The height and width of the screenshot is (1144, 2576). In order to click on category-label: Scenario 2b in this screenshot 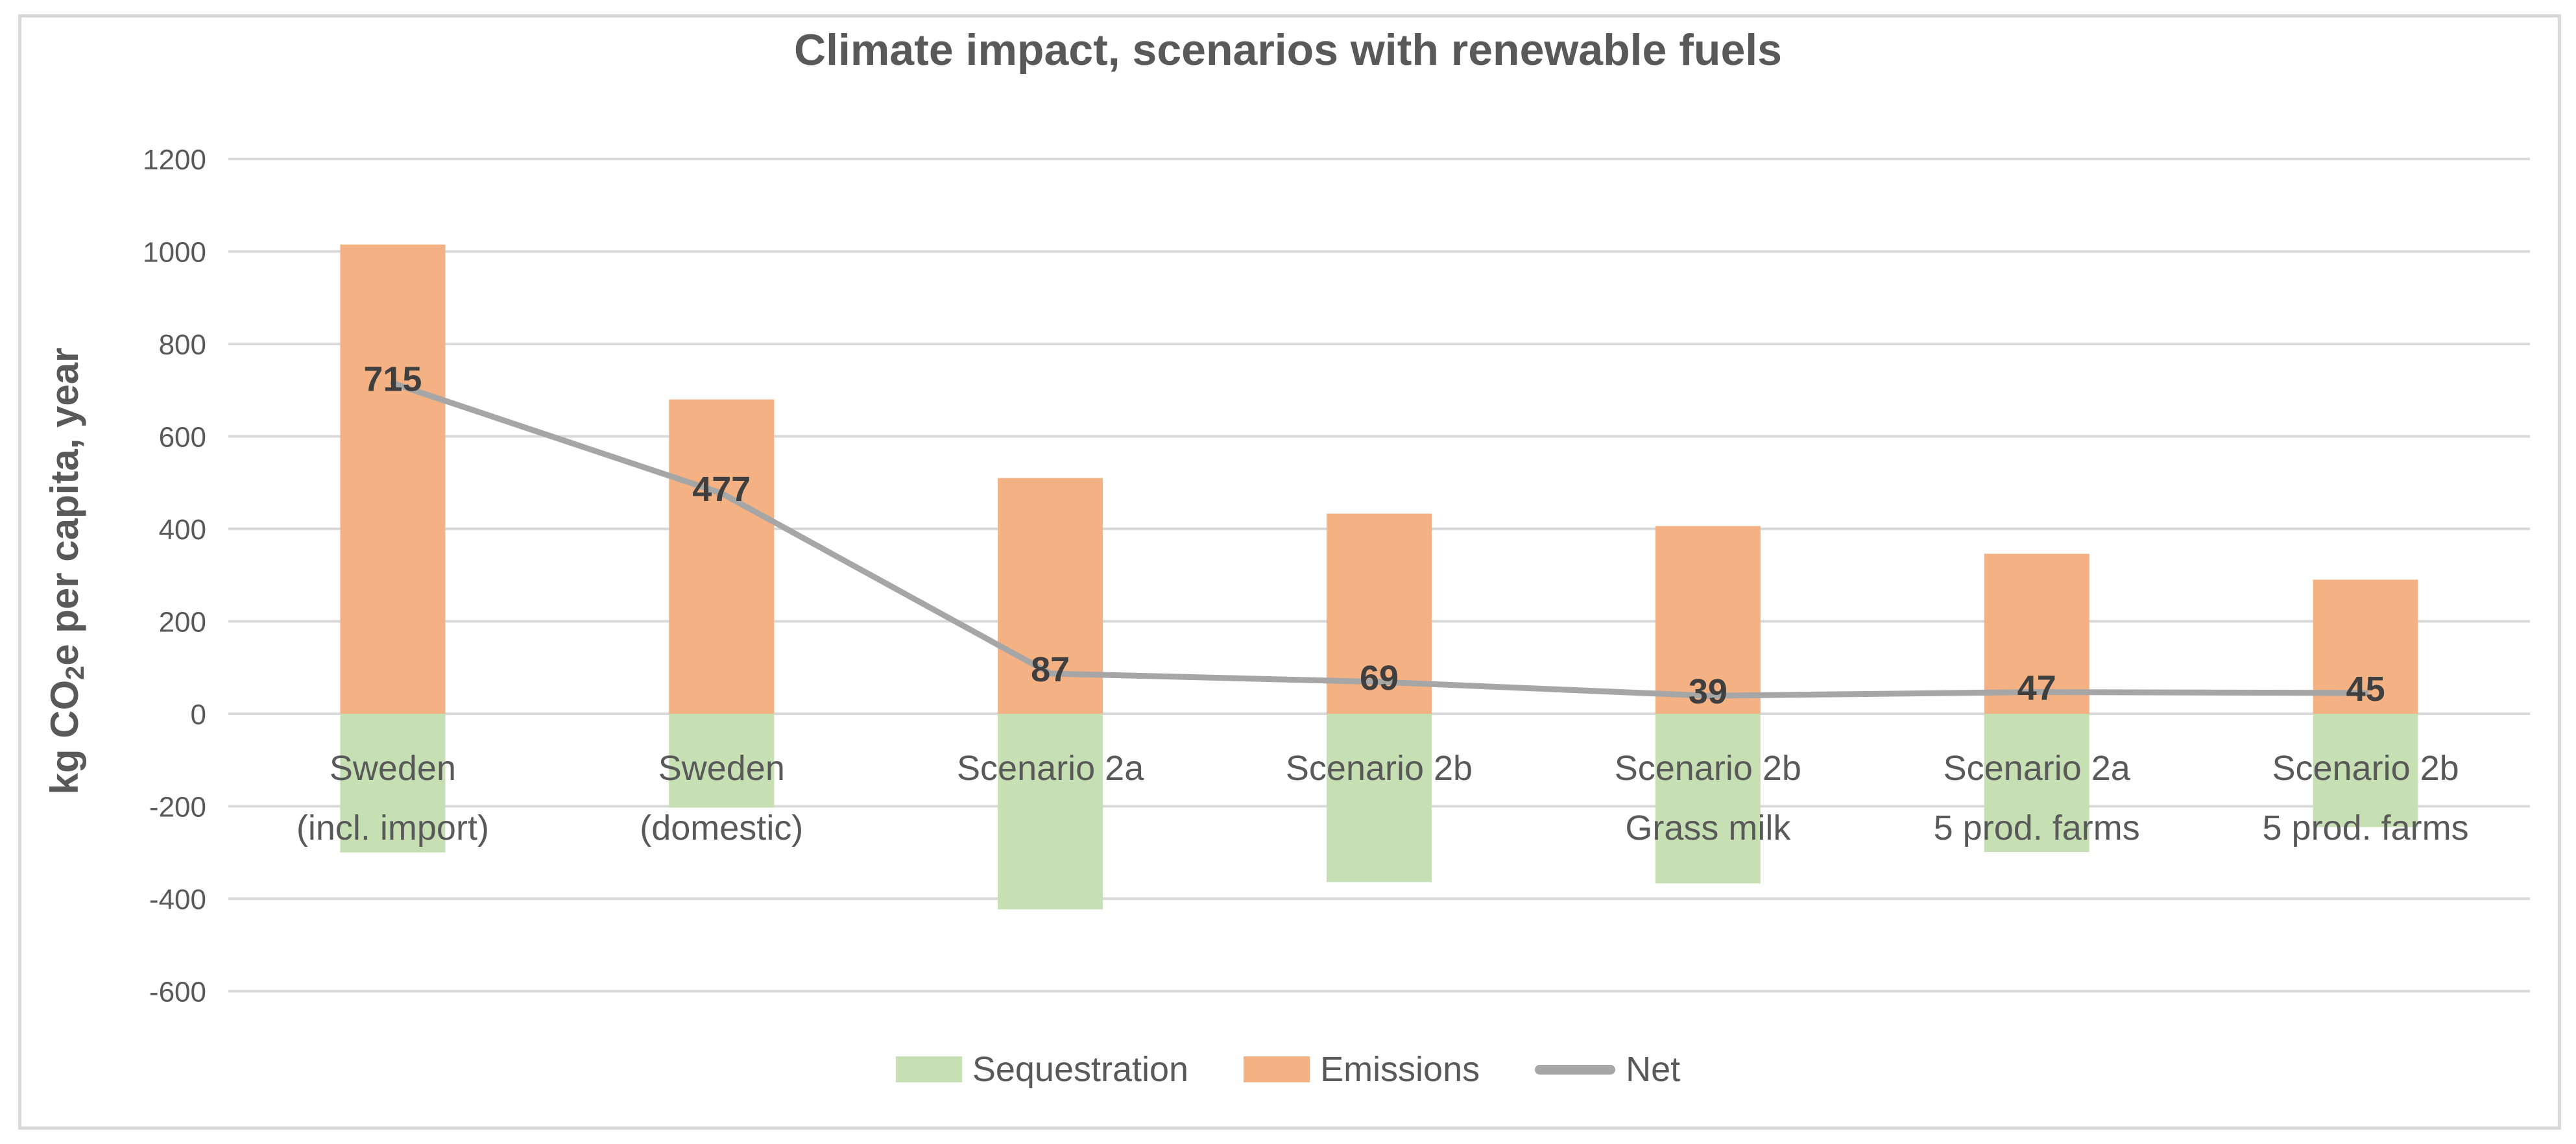, I will do `click(1379, 768)`.